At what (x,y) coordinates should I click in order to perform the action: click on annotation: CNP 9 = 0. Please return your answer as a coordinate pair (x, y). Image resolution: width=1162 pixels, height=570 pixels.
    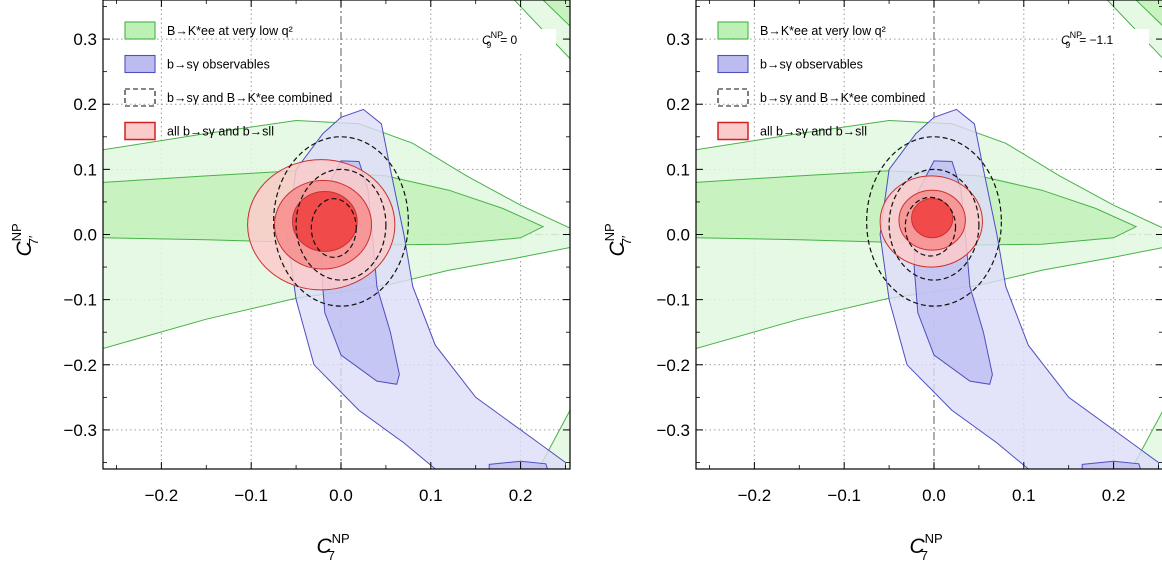
    Looking at the image, I should click on (500, 40).